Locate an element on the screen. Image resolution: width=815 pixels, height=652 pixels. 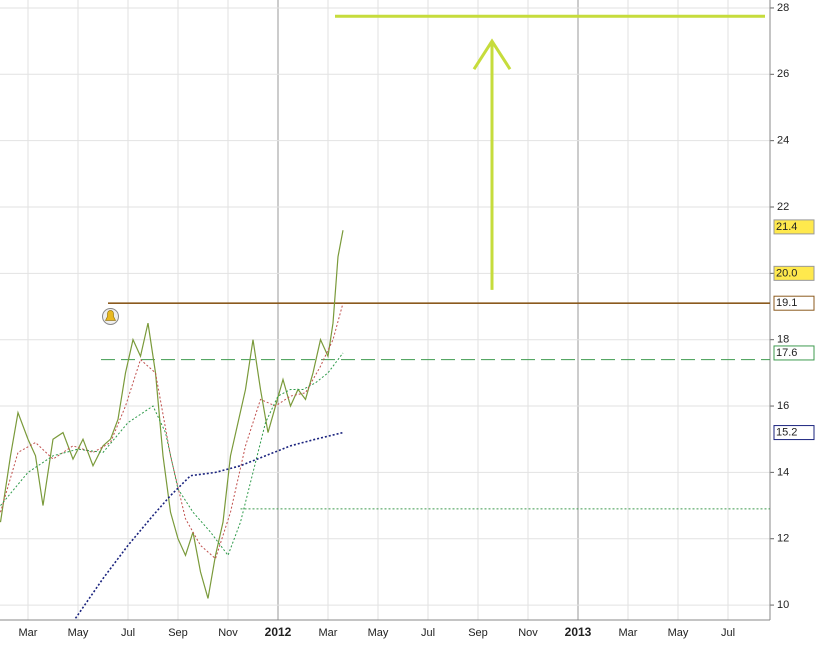
price-tag-label: 19.1 is located at coordinates (786, 303).